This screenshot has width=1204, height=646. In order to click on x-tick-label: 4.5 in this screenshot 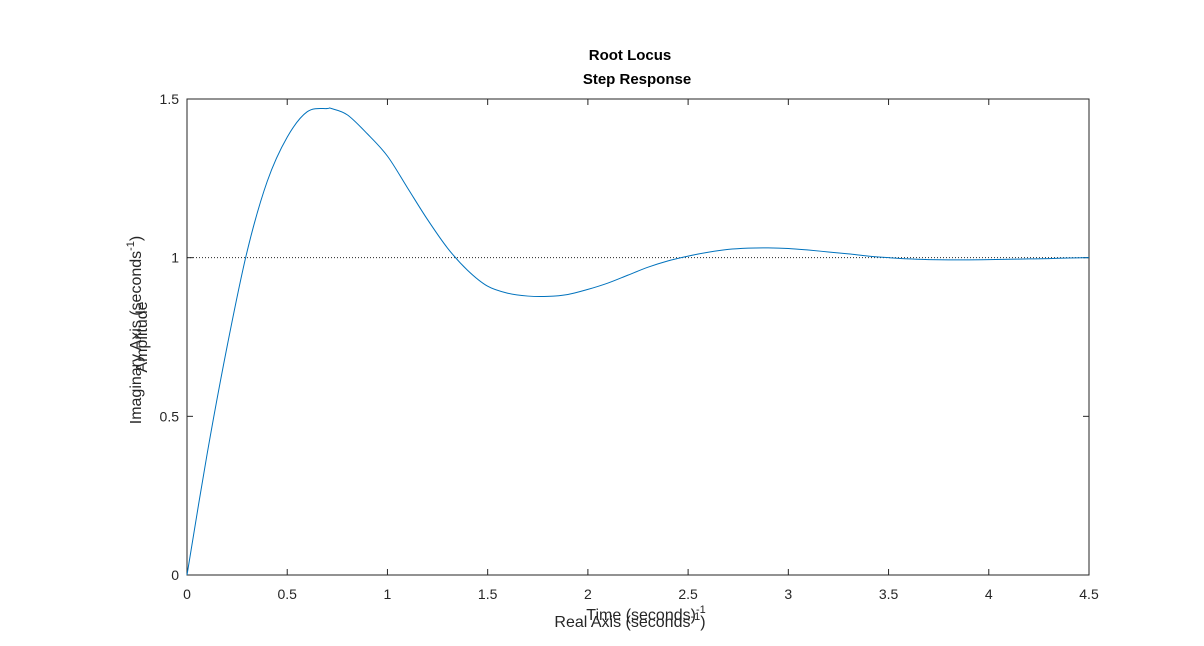, I will do `click(1089, 594)`.